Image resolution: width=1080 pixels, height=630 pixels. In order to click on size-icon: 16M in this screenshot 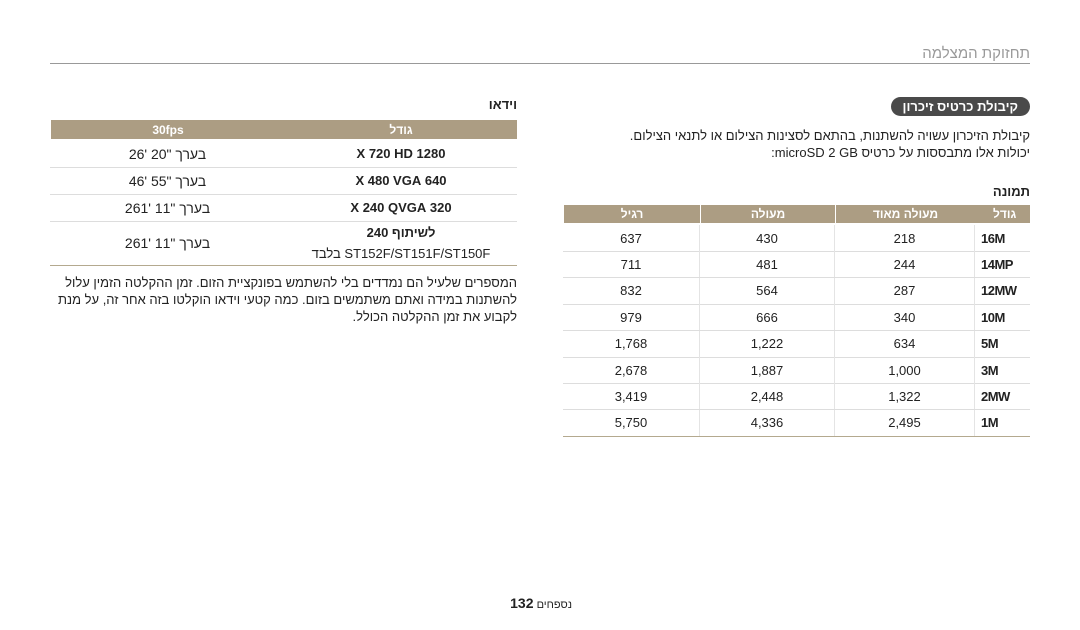, I will do `click(993, 238)`.